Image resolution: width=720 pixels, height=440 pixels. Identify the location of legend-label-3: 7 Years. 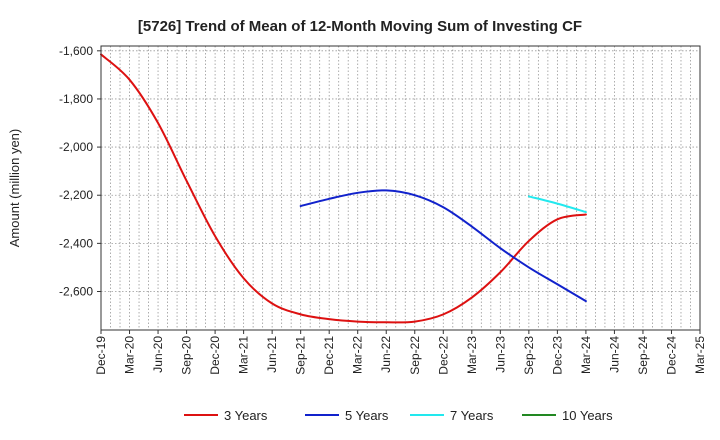
(472, 415).